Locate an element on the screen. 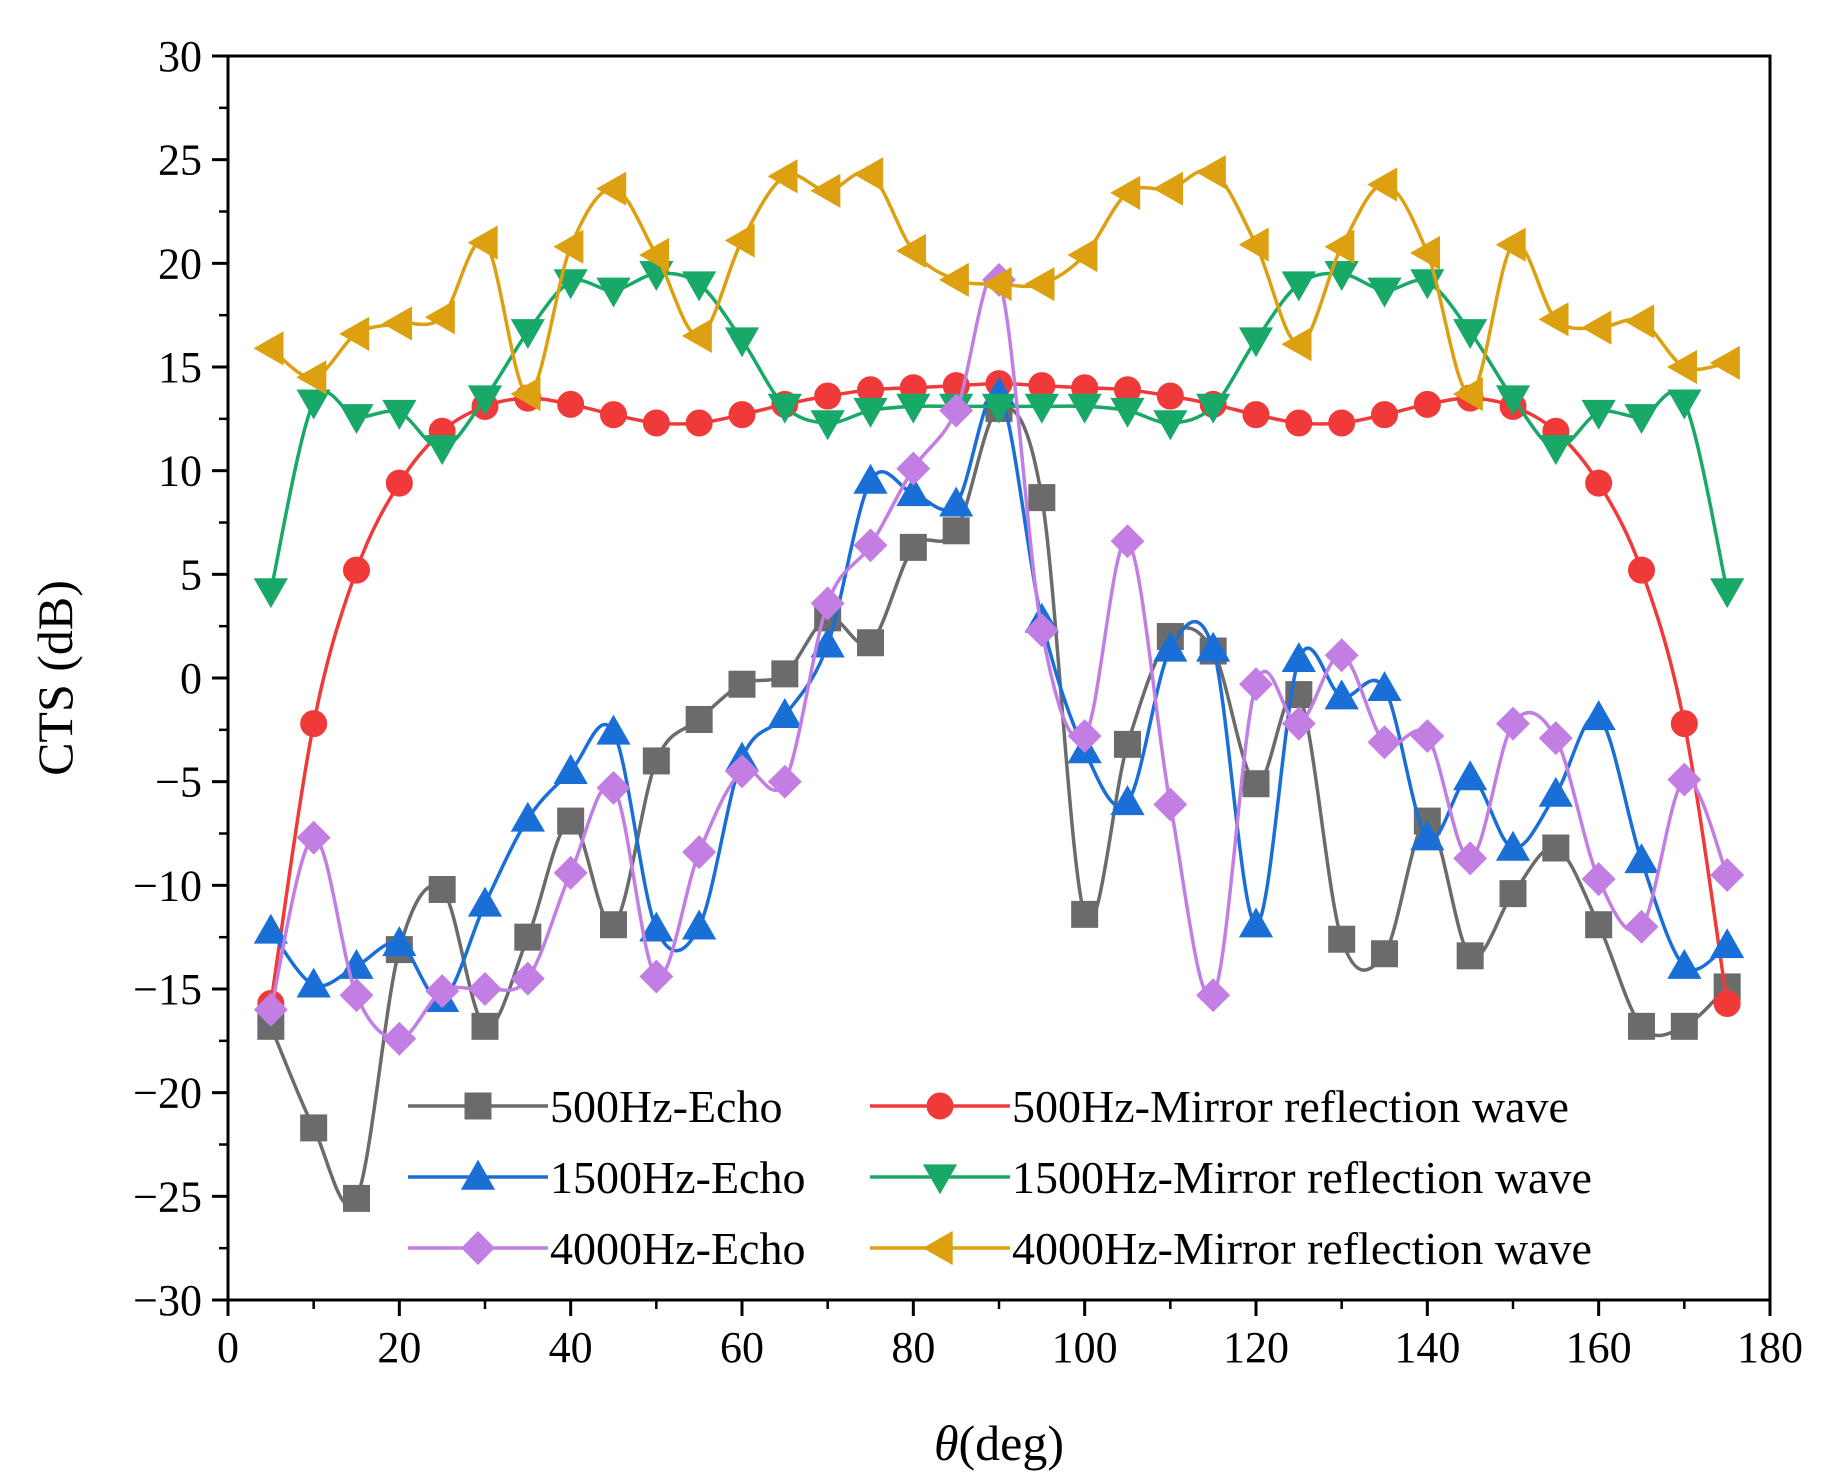 The image size is (1822, 1484). y-tick-label: 5 is located at coordinates (191, 574).